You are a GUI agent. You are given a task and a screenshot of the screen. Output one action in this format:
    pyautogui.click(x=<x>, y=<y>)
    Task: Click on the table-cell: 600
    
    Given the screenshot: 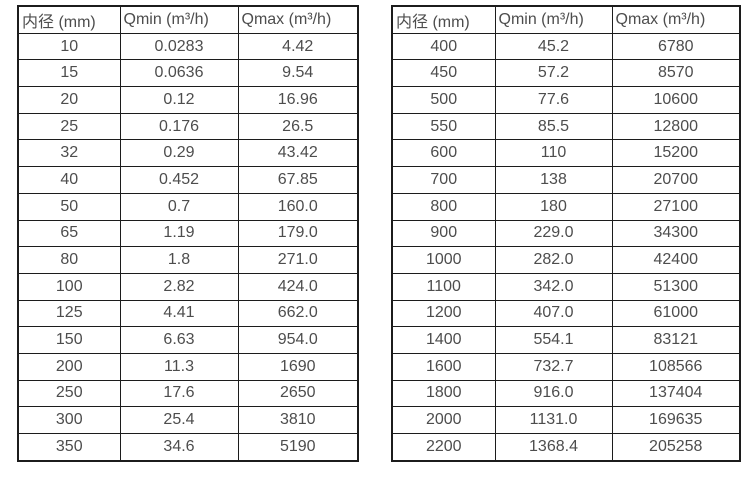 What is the action you would take?
    pyautogui.click(x=443, y=153)
    